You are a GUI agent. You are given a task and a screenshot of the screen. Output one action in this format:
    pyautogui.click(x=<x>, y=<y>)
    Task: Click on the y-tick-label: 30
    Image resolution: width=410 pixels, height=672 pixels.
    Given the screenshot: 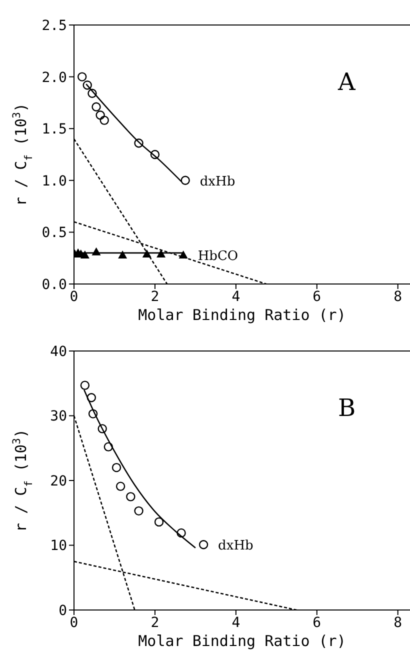 What is the action you would take?
    pyautogui.click(x=58, y=416)
    